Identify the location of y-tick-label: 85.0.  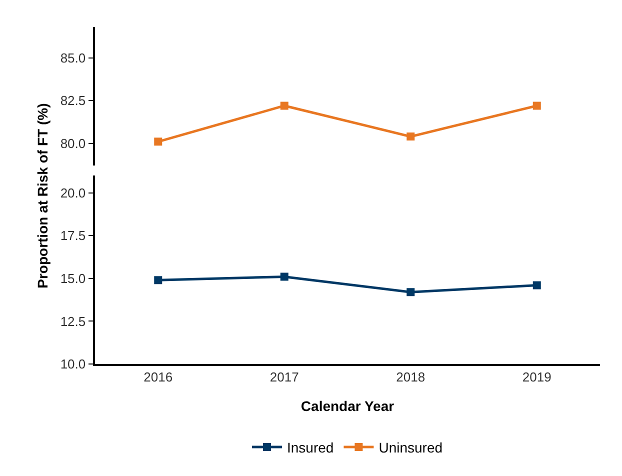
(73, 58).